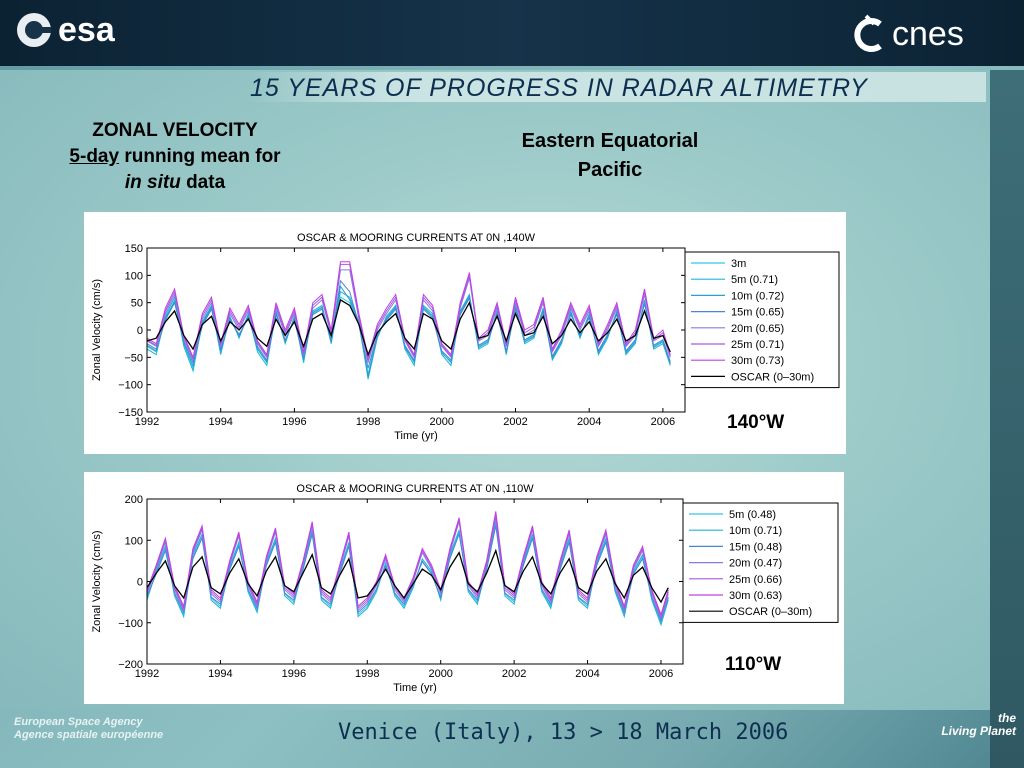  I want to click on subtitle-line-2: Pacific, so click(610, 170).